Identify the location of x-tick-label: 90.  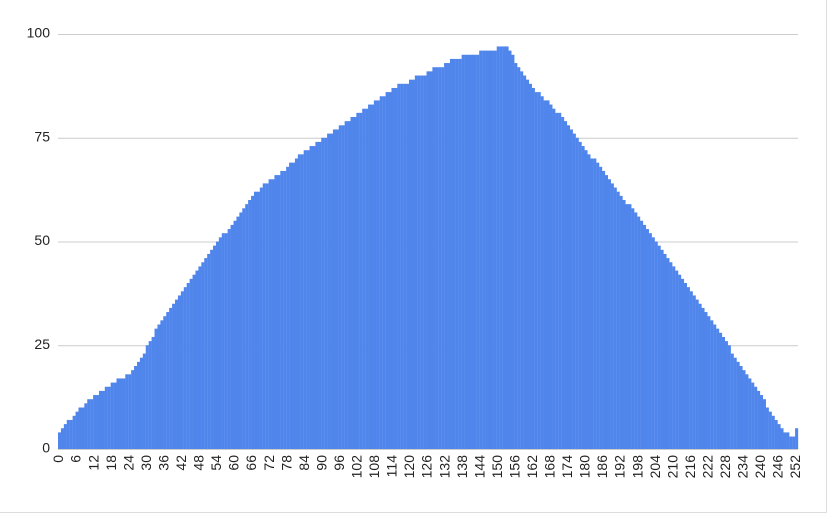
(321, 463).